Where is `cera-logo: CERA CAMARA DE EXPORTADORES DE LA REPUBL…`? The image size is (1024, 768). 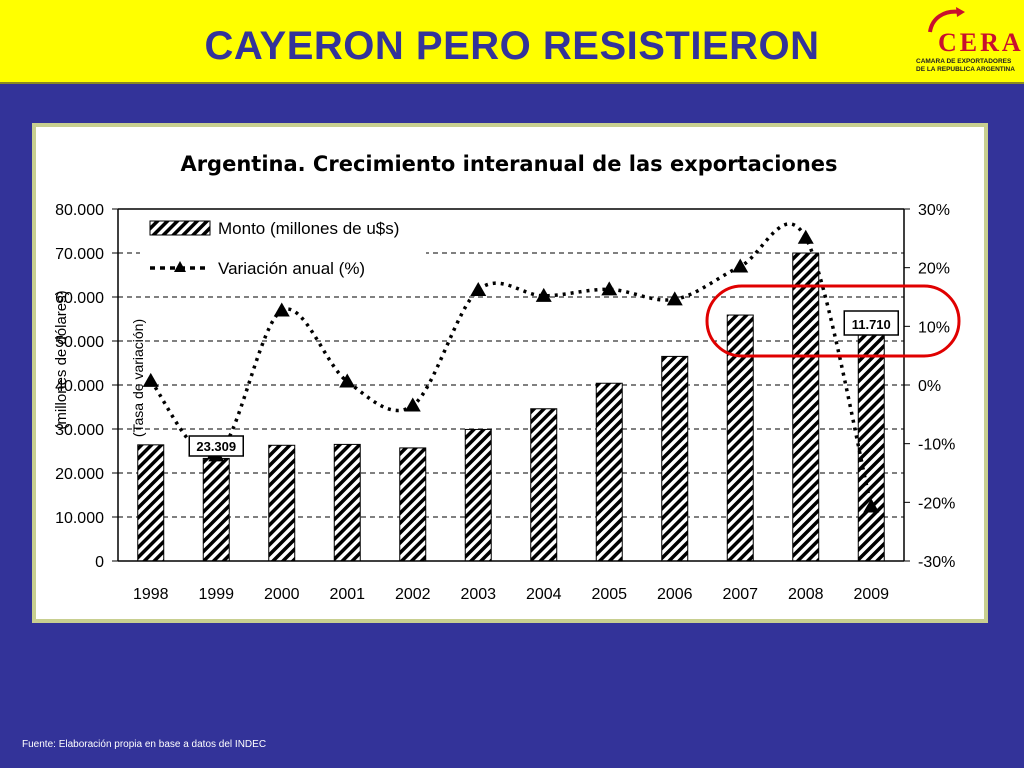 cera-logo: CERA CAMARA DE EXPORTADORES DE LA REPUBL… is located at coordinates (967, 43).